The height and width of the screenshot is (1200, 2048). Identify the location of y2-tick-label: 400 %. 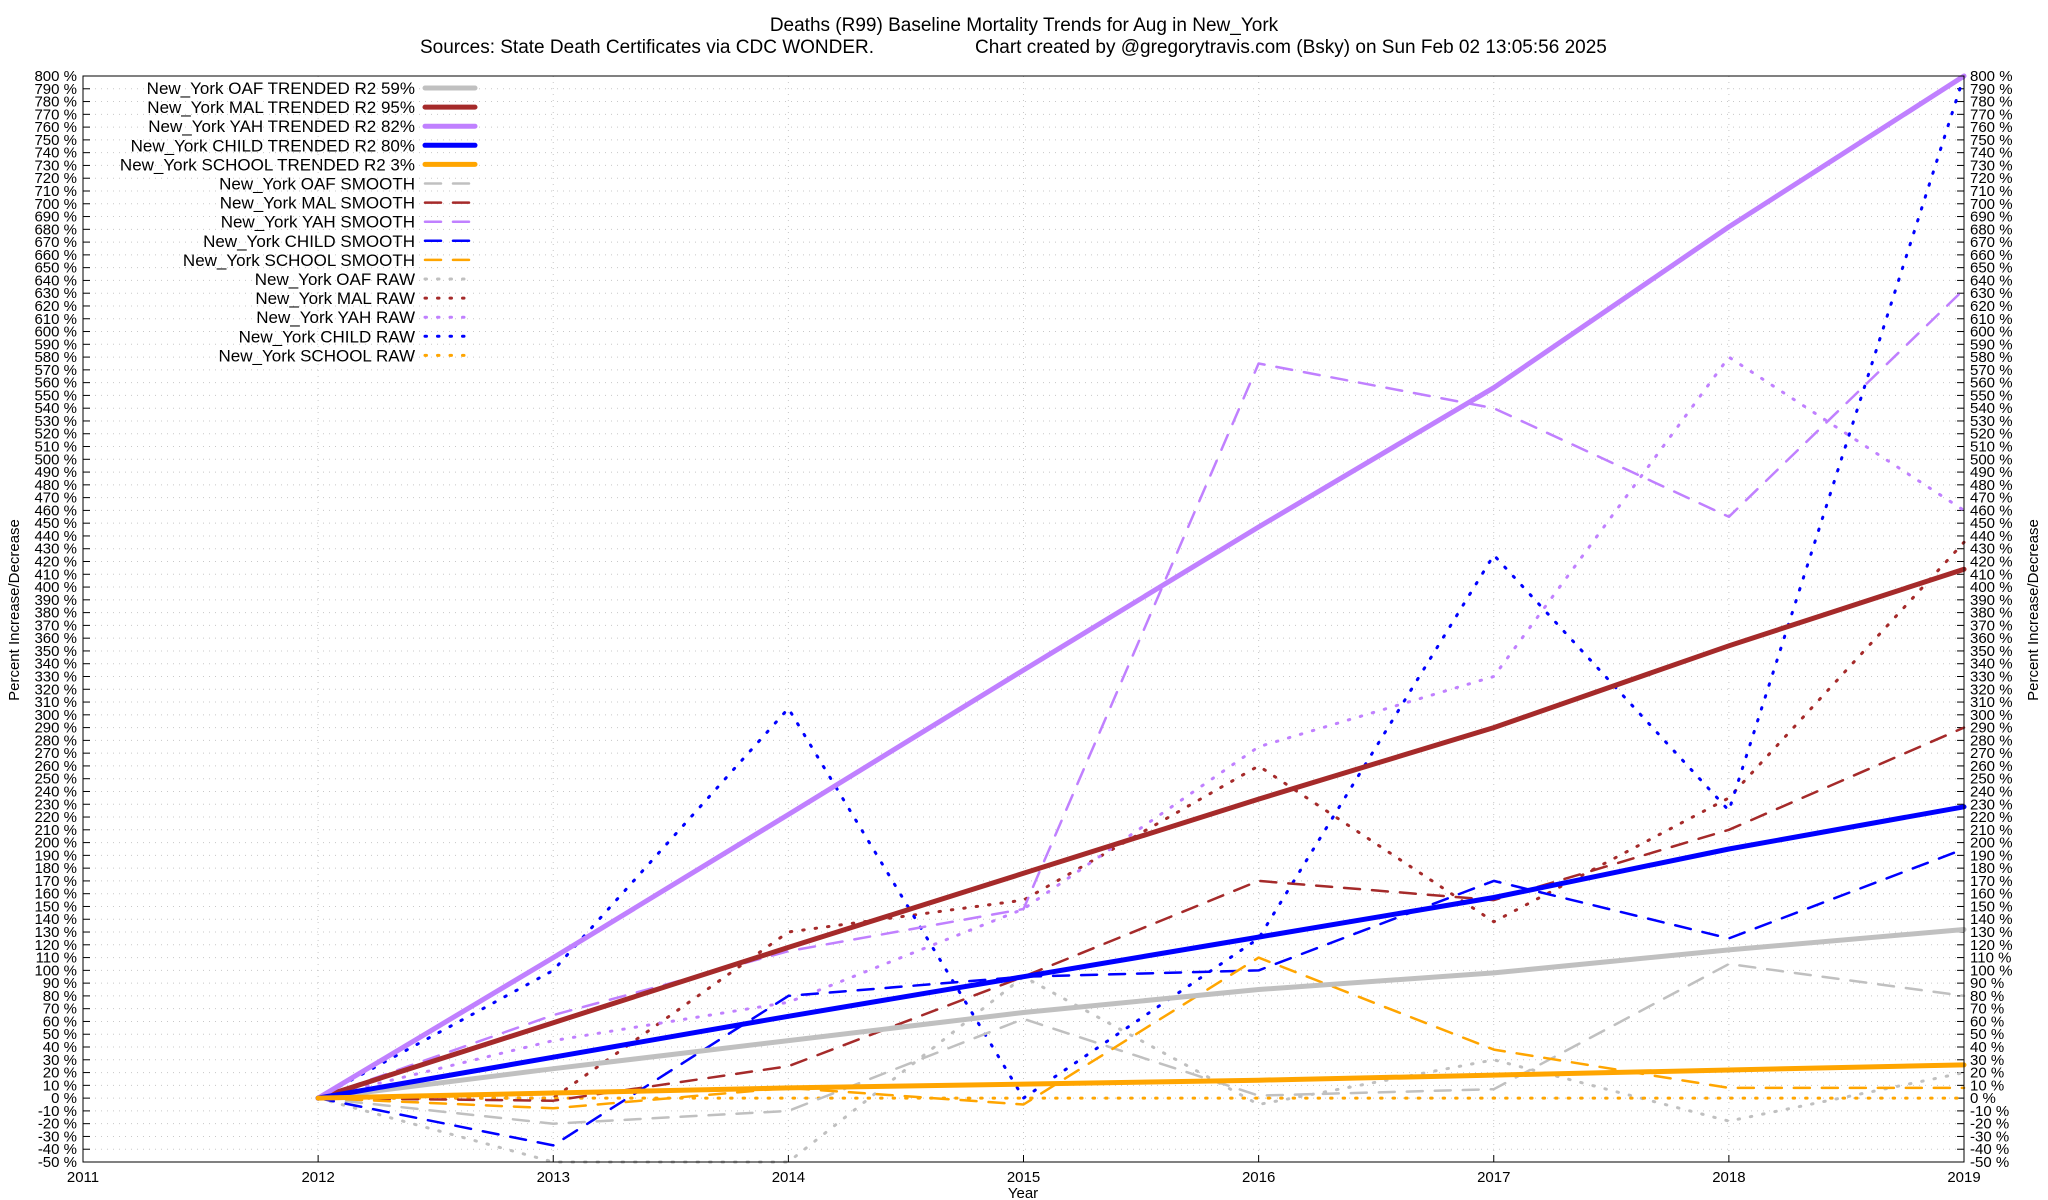
(1991, 587).